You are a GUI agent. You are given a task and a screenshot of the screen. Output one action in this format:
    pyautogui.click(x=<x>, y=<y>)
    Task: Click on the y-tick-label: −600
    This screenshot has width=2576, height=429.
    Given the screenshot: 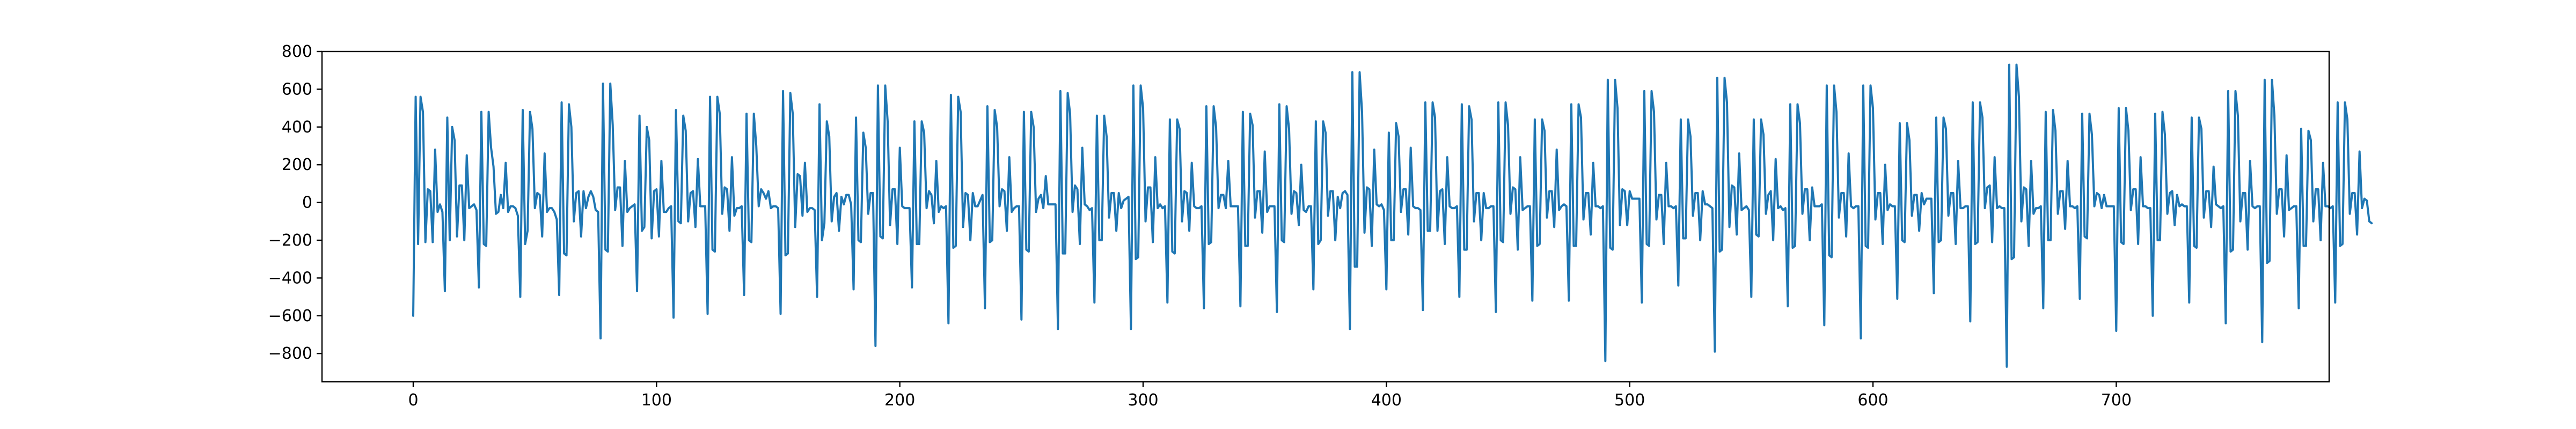 What is the action you would take?
    pyautogui.click(x=290, y=316)
    